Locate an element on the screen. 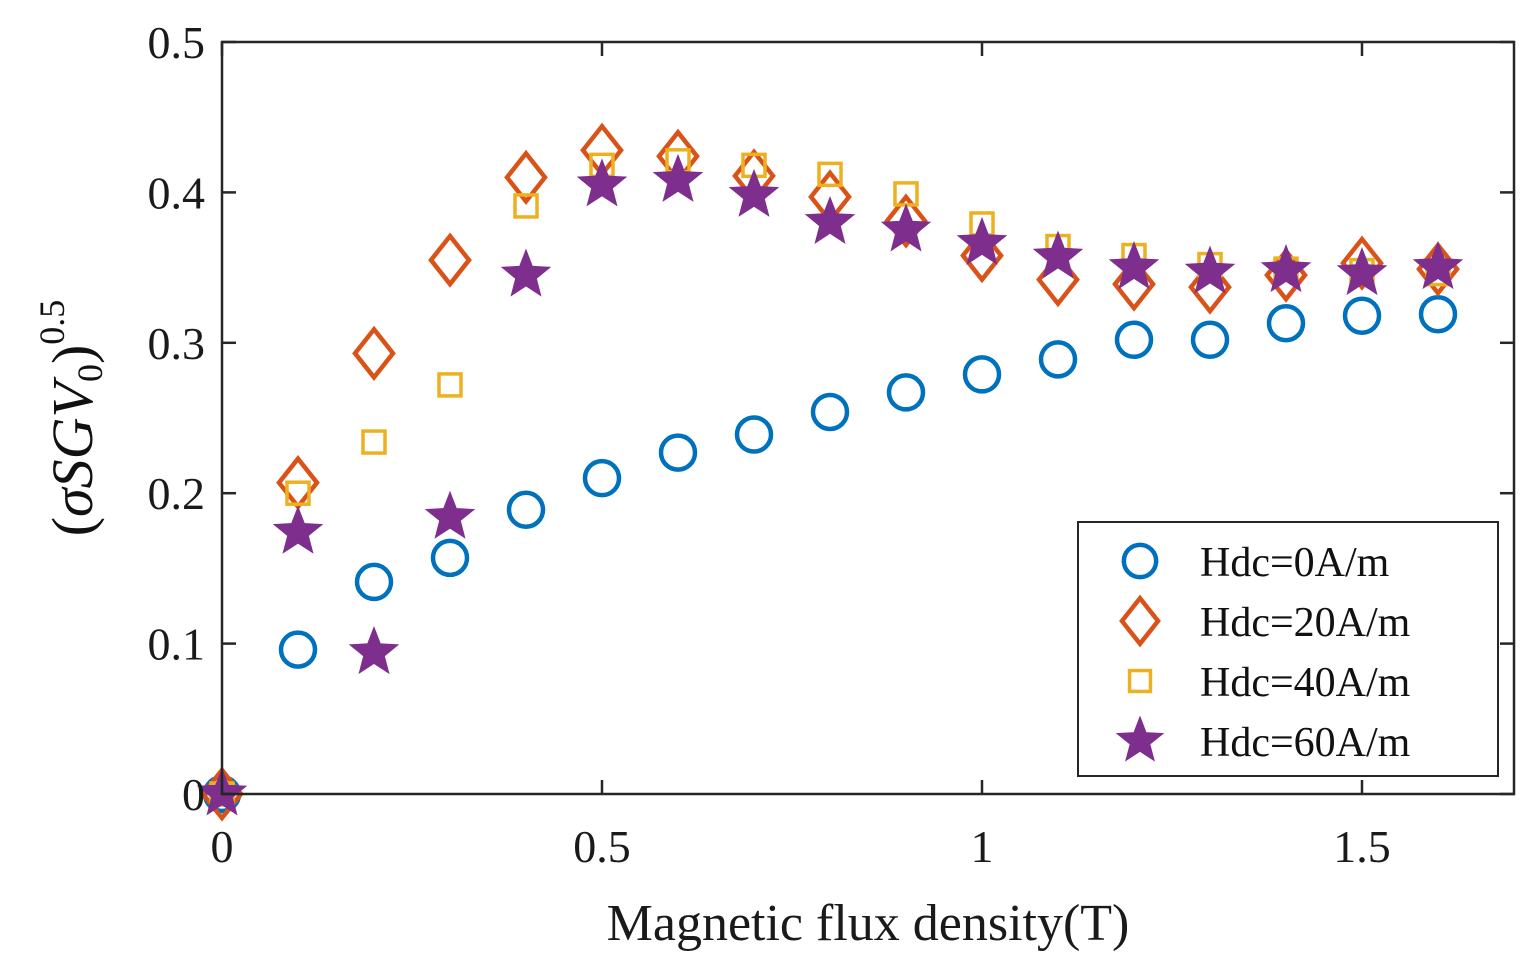 This screenshot has width=1539, height=975. y-axis-g: G is located at coordinates (72, 438).